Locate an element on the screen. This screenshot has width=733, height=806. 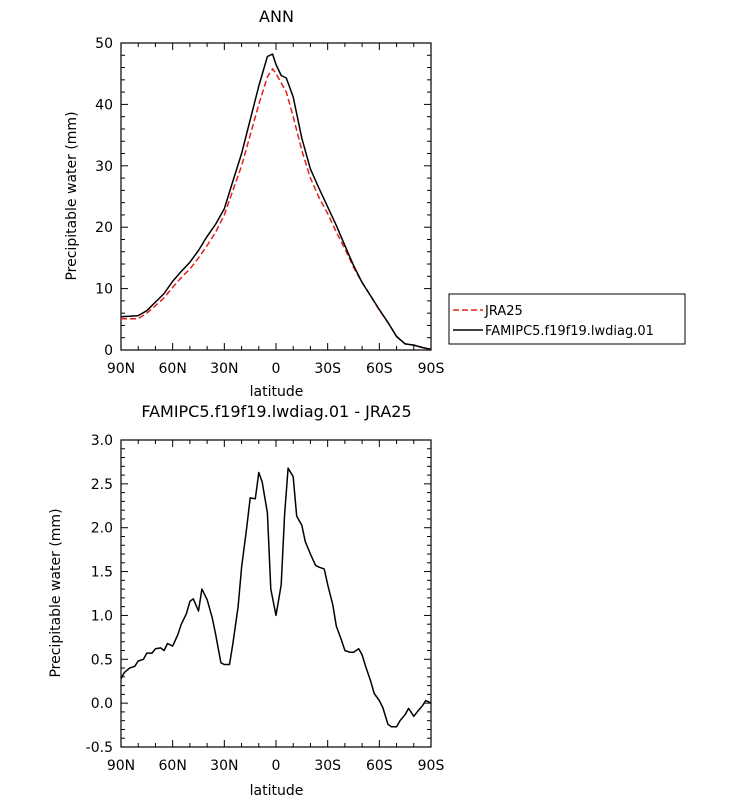
bottom-series-group is located at coordinates (276, 597).